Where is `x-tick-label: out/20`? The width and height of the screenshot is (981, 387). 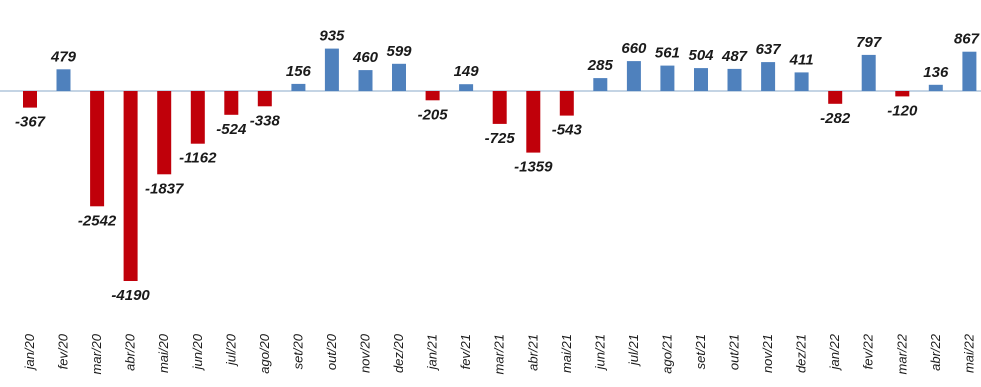 x-tick-label: out/20 is located at coordinates (331, 351).